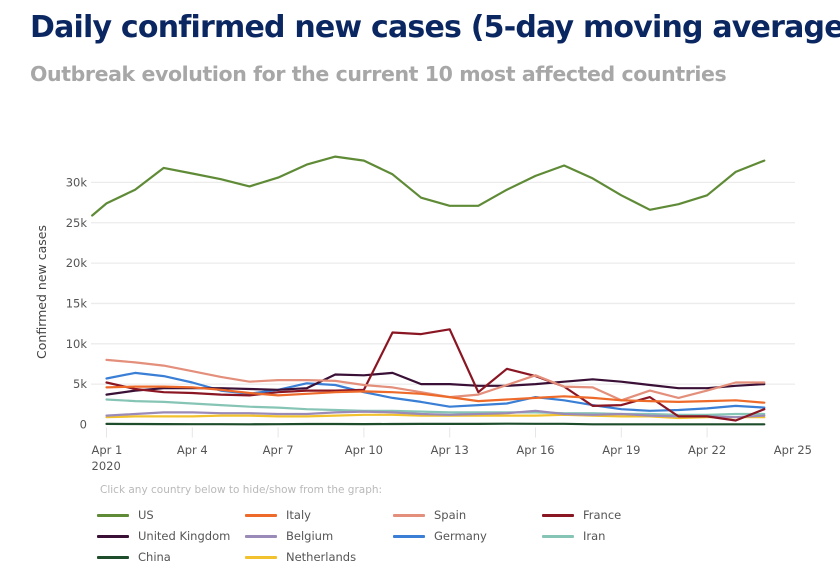  What do you see at coordinates (435, 407) in the screenshot?
I see `series-line-iran` at bounding box center [435, 407].